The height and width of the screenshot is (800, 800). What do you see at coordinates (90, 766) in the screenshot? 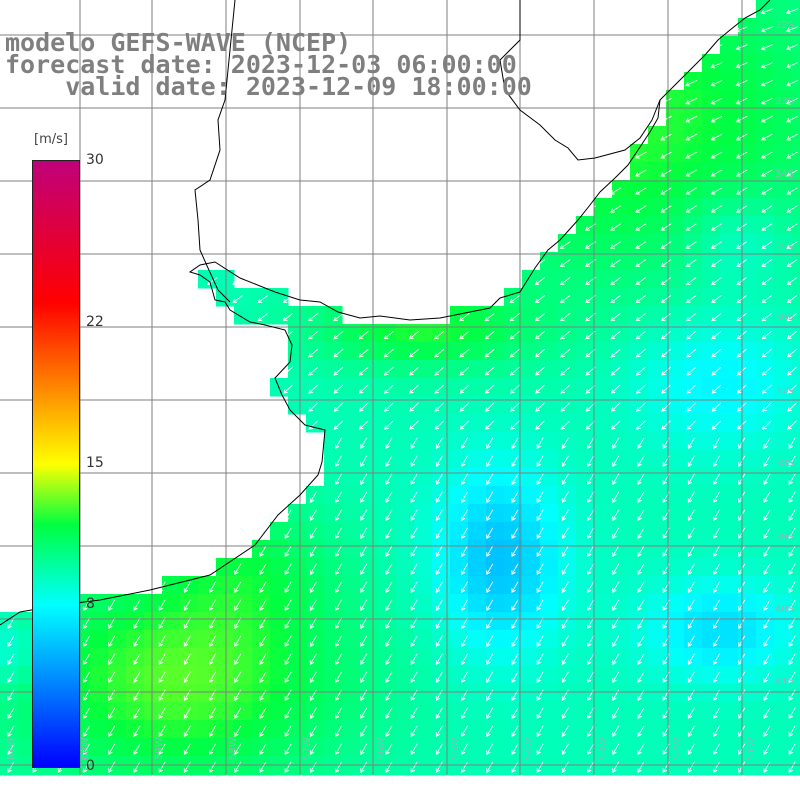
I see `colorbar-tick-0: 0` at bounding box center [90, 766].